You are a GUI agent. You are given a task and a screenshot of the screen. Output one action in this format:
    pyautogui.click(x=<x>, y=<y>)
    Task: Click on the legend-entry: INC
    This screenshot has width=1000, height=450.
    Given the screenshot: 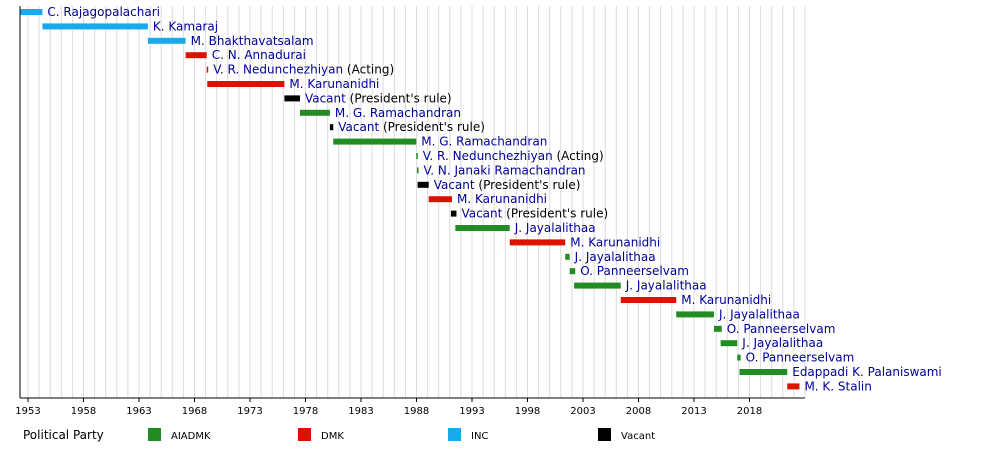 What is the action you would take?
    pyautogui.click(x=479, y=436)
    